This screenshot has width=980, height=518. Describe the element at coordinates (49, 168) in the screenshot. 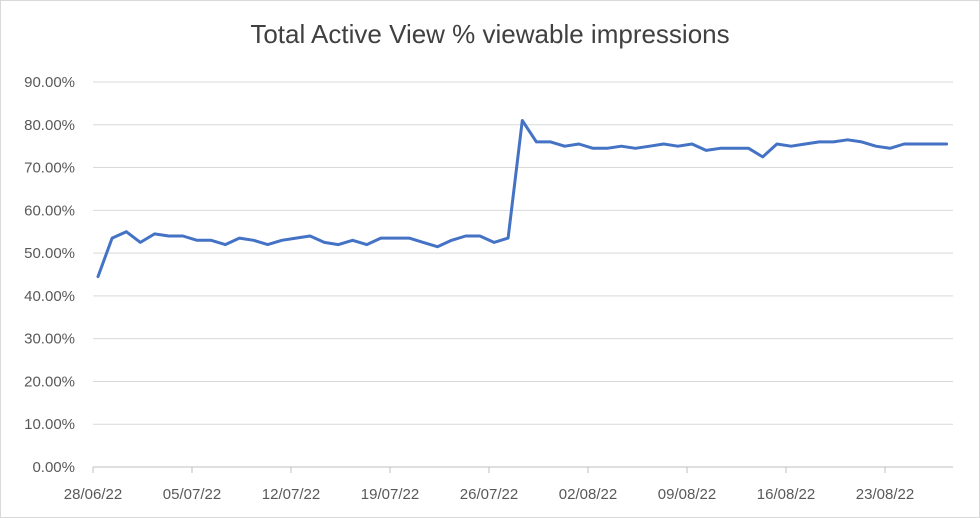

I see `y-tick-label: 70.00%` at that location.